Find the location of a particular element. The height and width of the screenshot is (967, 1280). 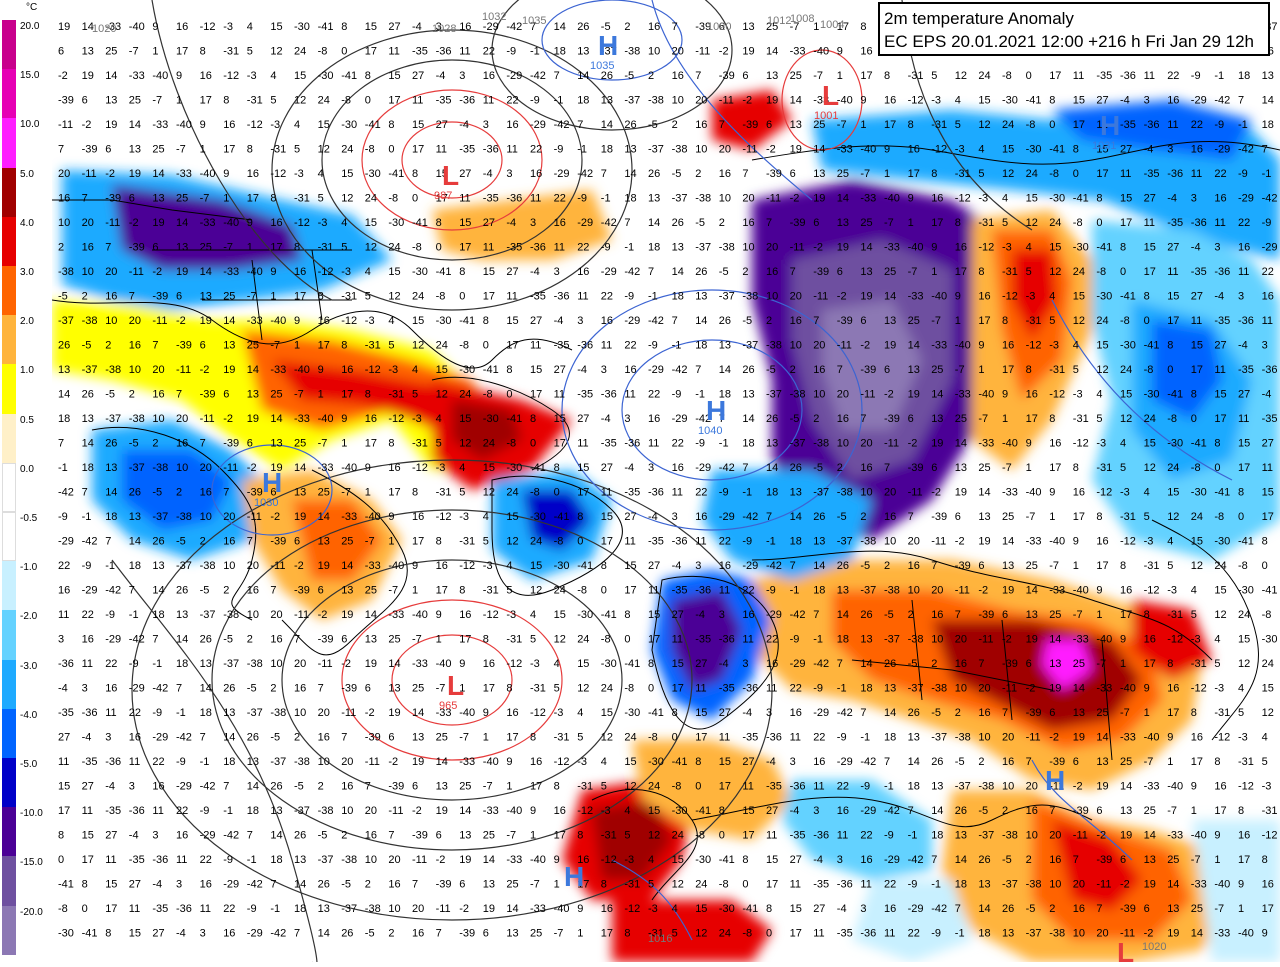

anomaly-value: -41 is located at coordinates (491, 370).